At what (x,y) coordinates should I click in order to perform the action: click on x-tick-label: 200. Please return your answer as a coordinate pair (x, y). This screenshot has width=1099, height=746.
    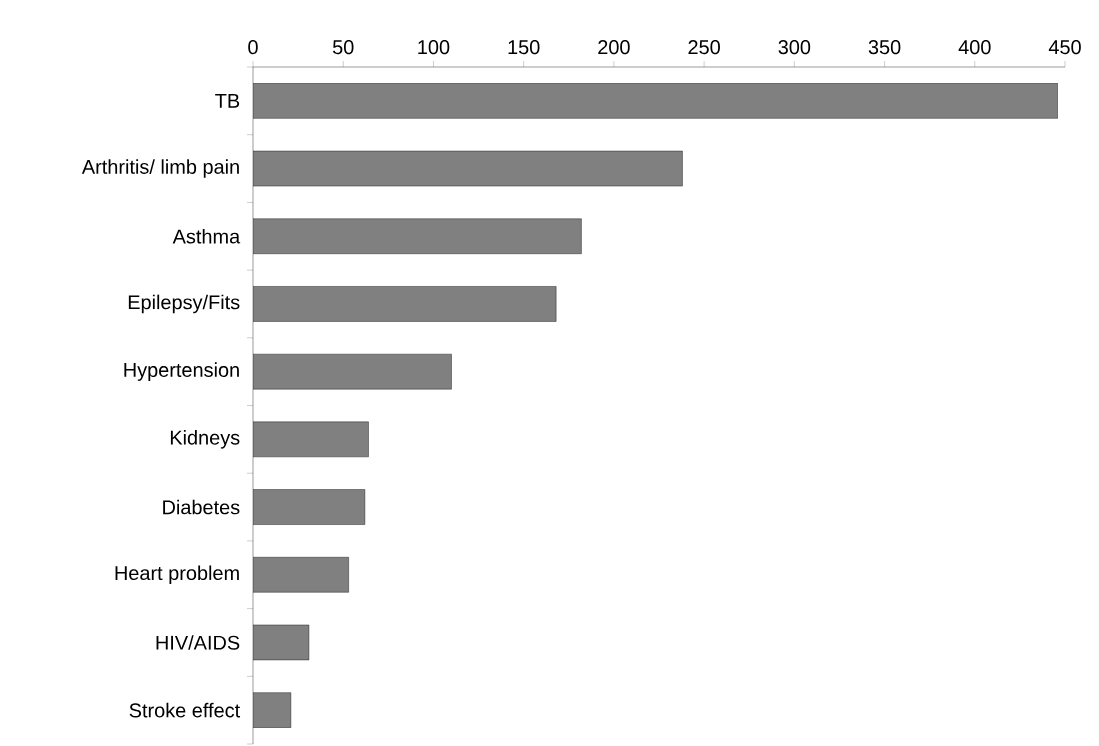
    Looking at the image, I should click on (614, 47).